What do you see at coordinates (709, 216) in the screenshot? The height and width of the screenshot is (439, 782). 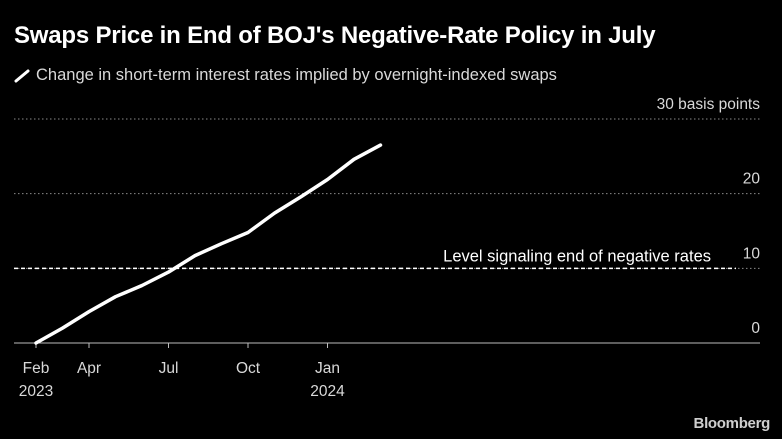 I see `y-axis-labels: 0 10 20 30 basis points` at bounding box center [709, 216].